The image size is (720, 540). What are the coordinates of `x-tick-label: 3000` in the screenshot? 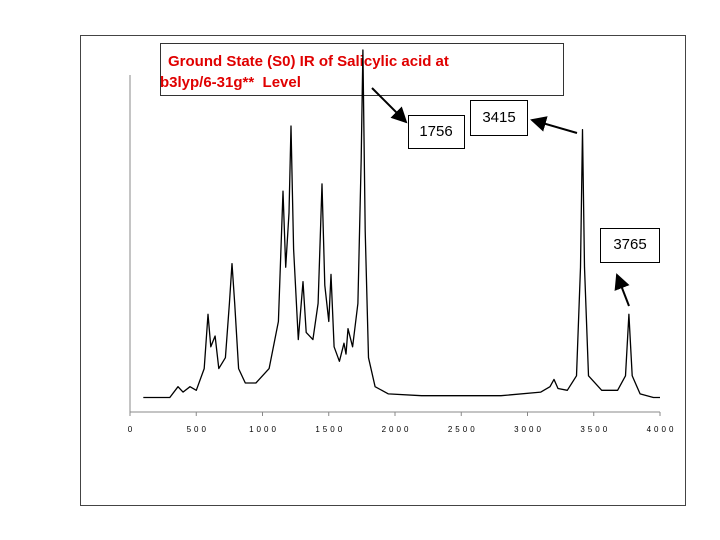 It's located at (529, 429).